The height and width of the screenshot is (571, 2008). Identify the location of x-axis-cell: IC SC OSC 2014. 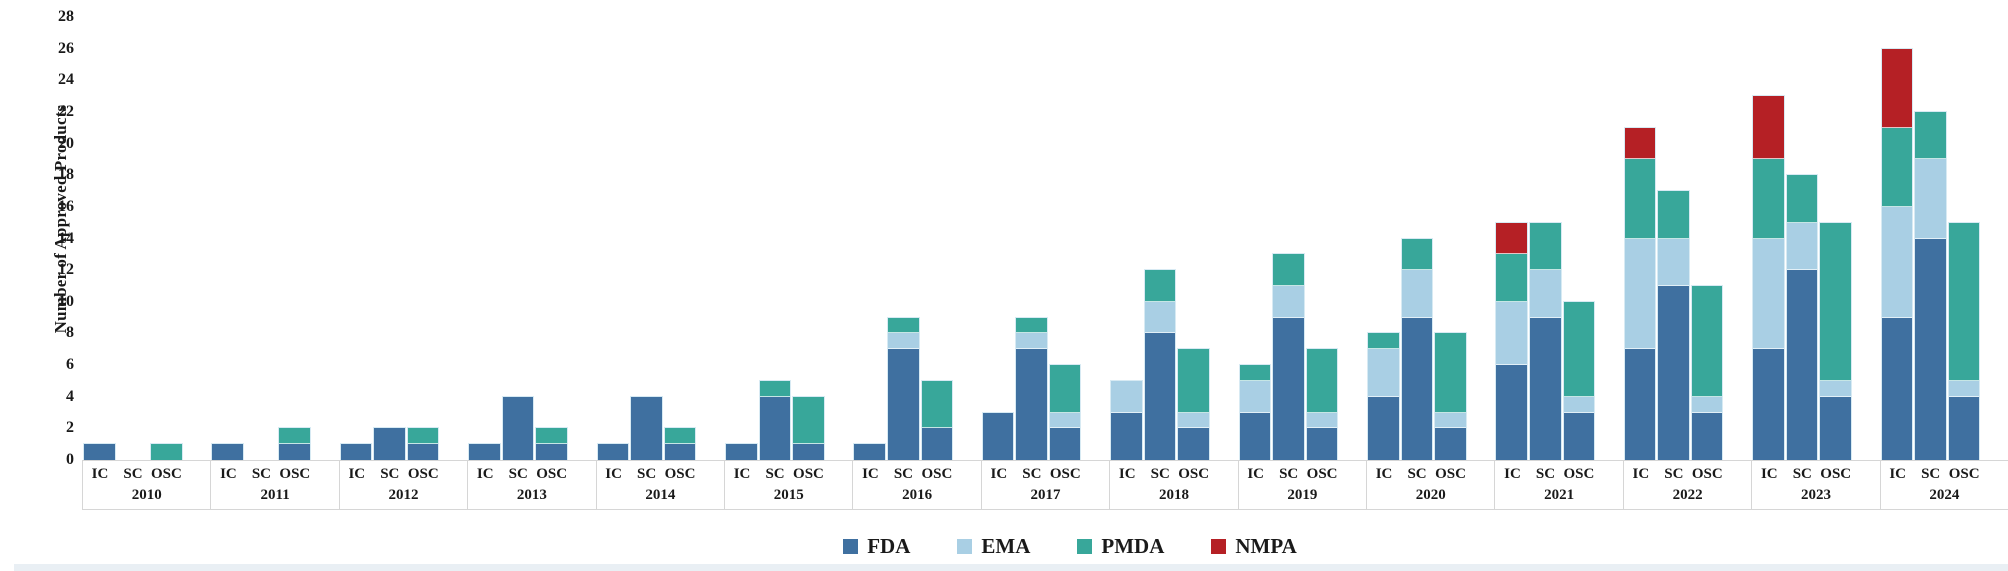
(660, 485).